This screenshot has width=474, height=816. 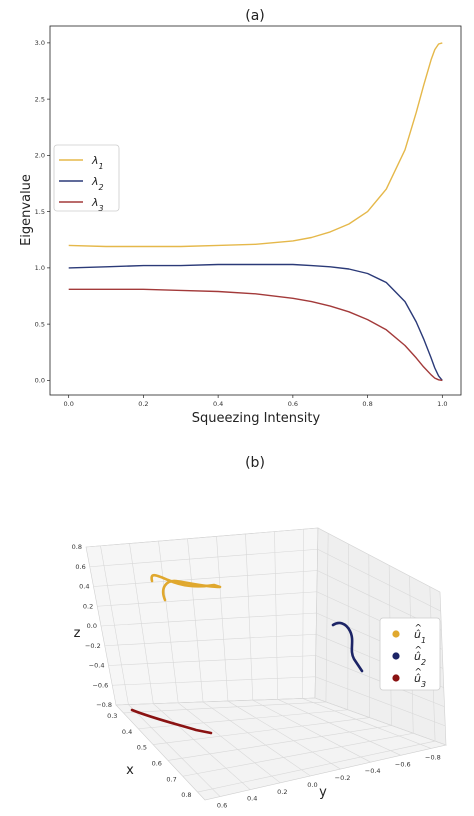 What do you see at coordinates (143, 404) in the screenshot?
I see `x-tick-label-1: 0.2` at bounding box center [143, 404].